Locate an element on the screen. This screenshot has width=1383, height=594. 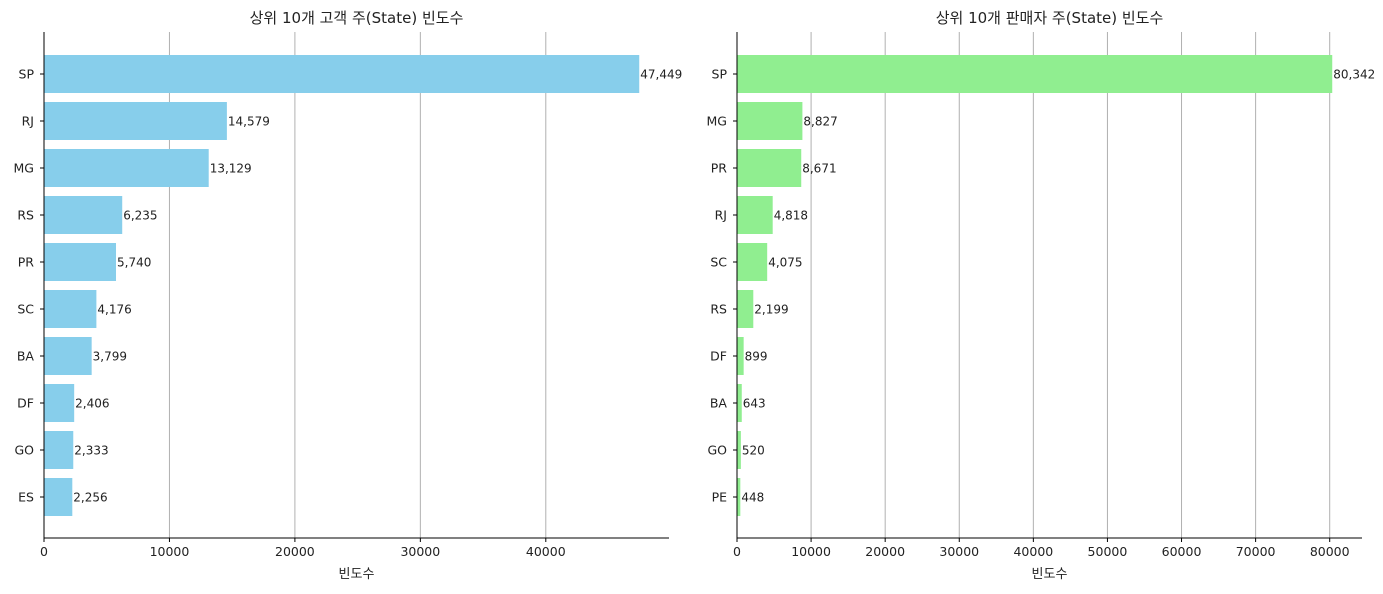
x-tick-label: 70000 is located at coordinates (1256, 551).